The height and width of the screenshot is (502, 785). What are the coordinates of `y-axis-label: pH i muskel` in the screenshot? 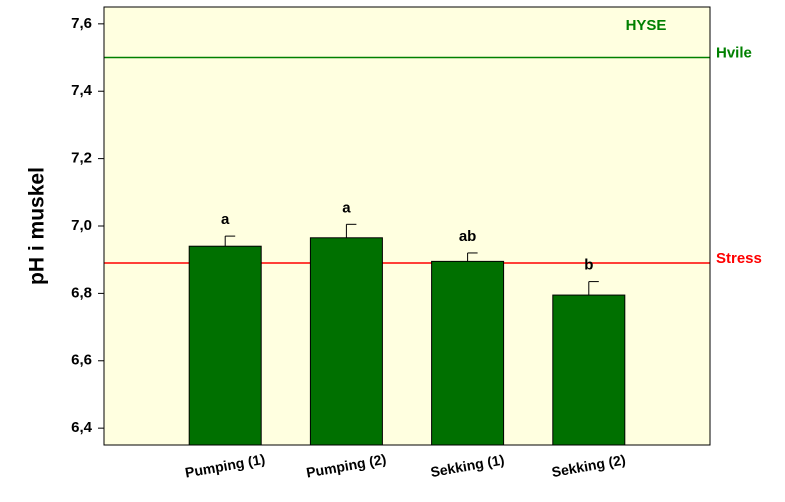 It's located at (37, 226).